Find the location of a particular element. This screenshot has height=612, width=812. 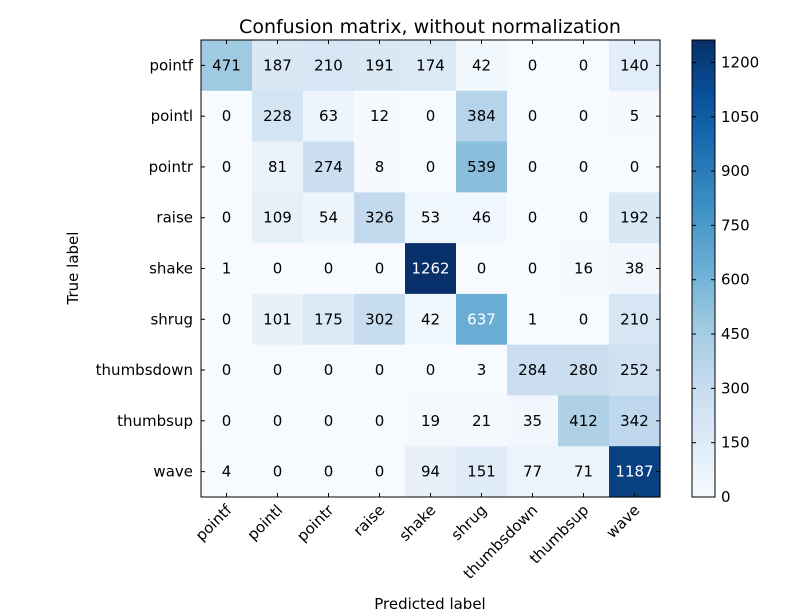

y-tick-label: shrug is located at coordinates (171, 319).